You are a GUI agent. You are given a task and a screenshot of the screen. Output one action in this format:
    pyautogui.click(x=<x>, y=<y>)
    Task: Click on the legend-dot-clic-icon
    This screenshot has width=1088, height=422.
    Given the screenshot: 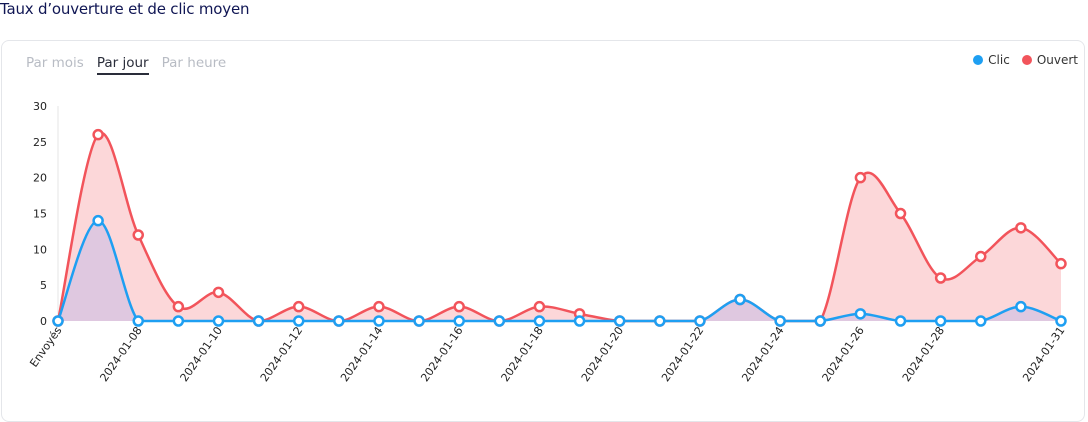 What is the action you would take?
    pyautogui.click(x=978, y=60)
    